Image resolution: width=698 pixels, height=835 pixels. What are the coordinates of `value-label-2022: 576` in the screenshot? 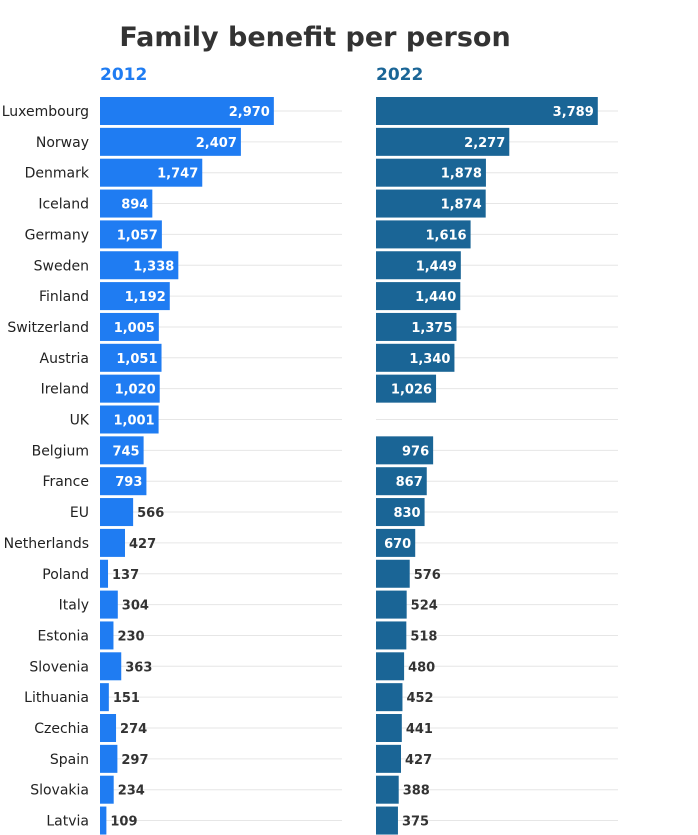 It's located at (427, 575).